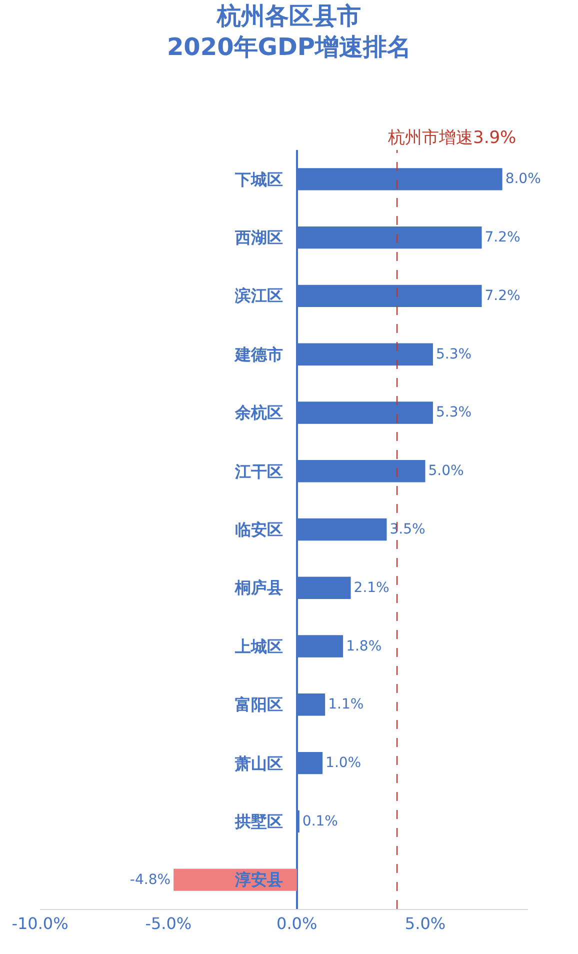 The width and height of the screenshot is (578, 954). I want to click on data-label: 1.0%, so click(344, 763).